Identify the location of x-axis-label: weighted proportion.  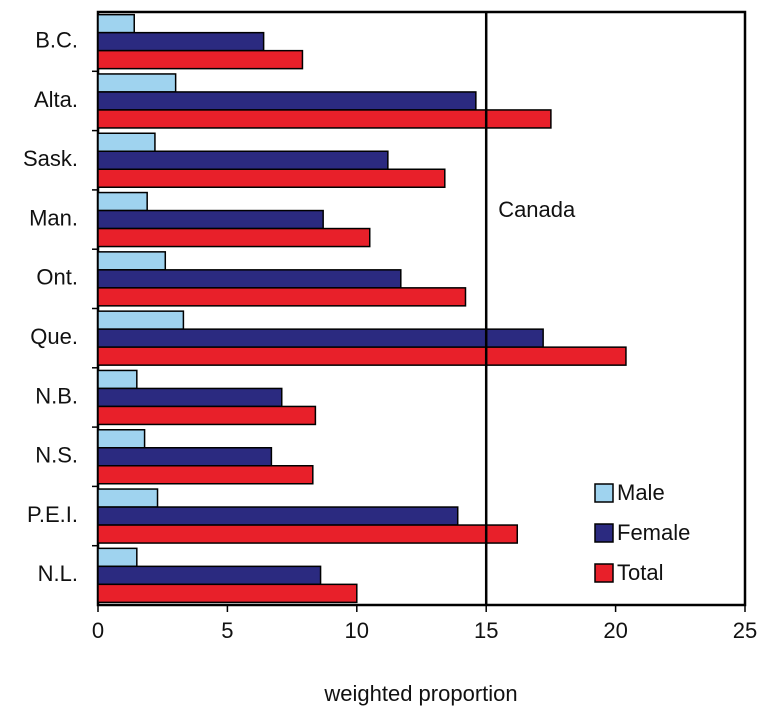
(420, 693).